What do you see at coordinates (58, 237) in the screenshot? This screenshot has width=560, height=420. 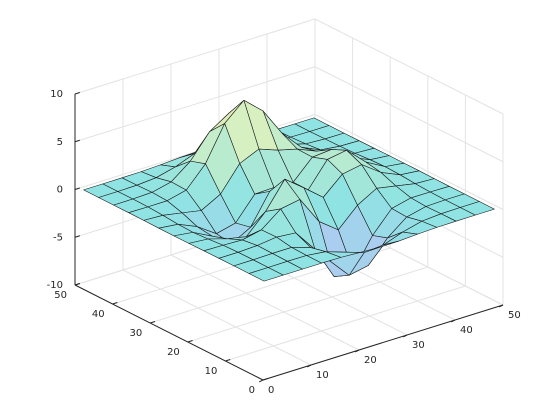 I see `z-tick-label: -5` at bounding box center [58, 237].